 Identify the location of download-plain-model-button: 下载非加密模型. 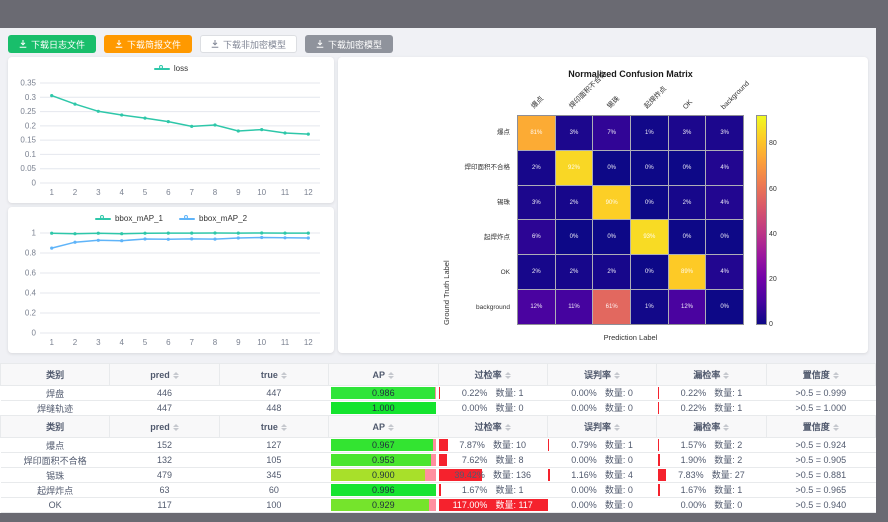
(249, 44).